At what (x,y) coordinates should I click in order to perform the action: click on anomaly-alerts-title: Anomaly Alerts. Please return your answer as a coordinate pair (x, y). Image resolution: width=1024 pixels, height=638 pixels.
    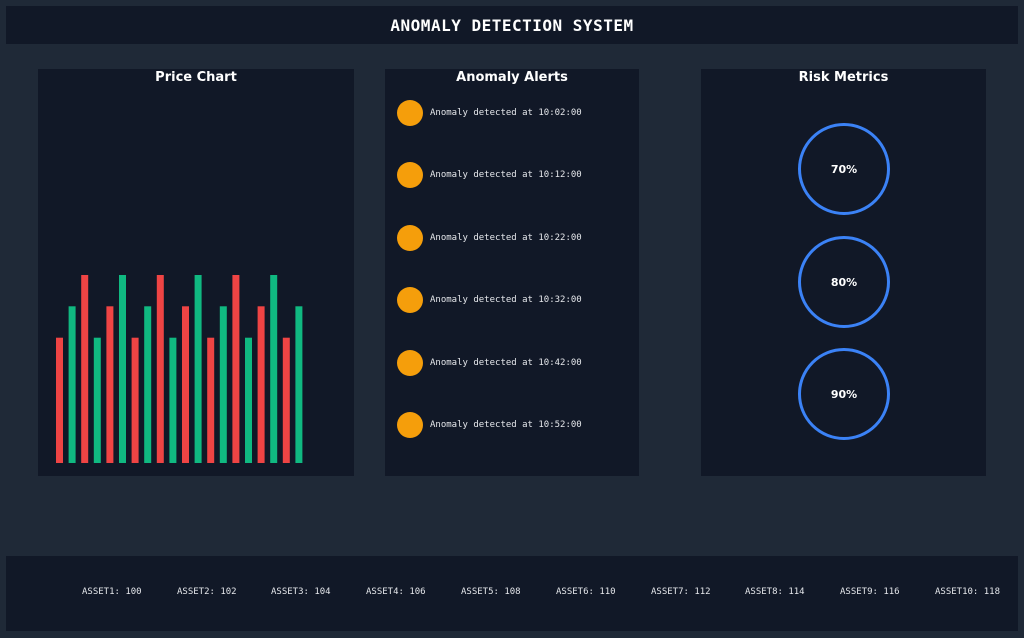
    Looking at the image, I should click on (512, 77).